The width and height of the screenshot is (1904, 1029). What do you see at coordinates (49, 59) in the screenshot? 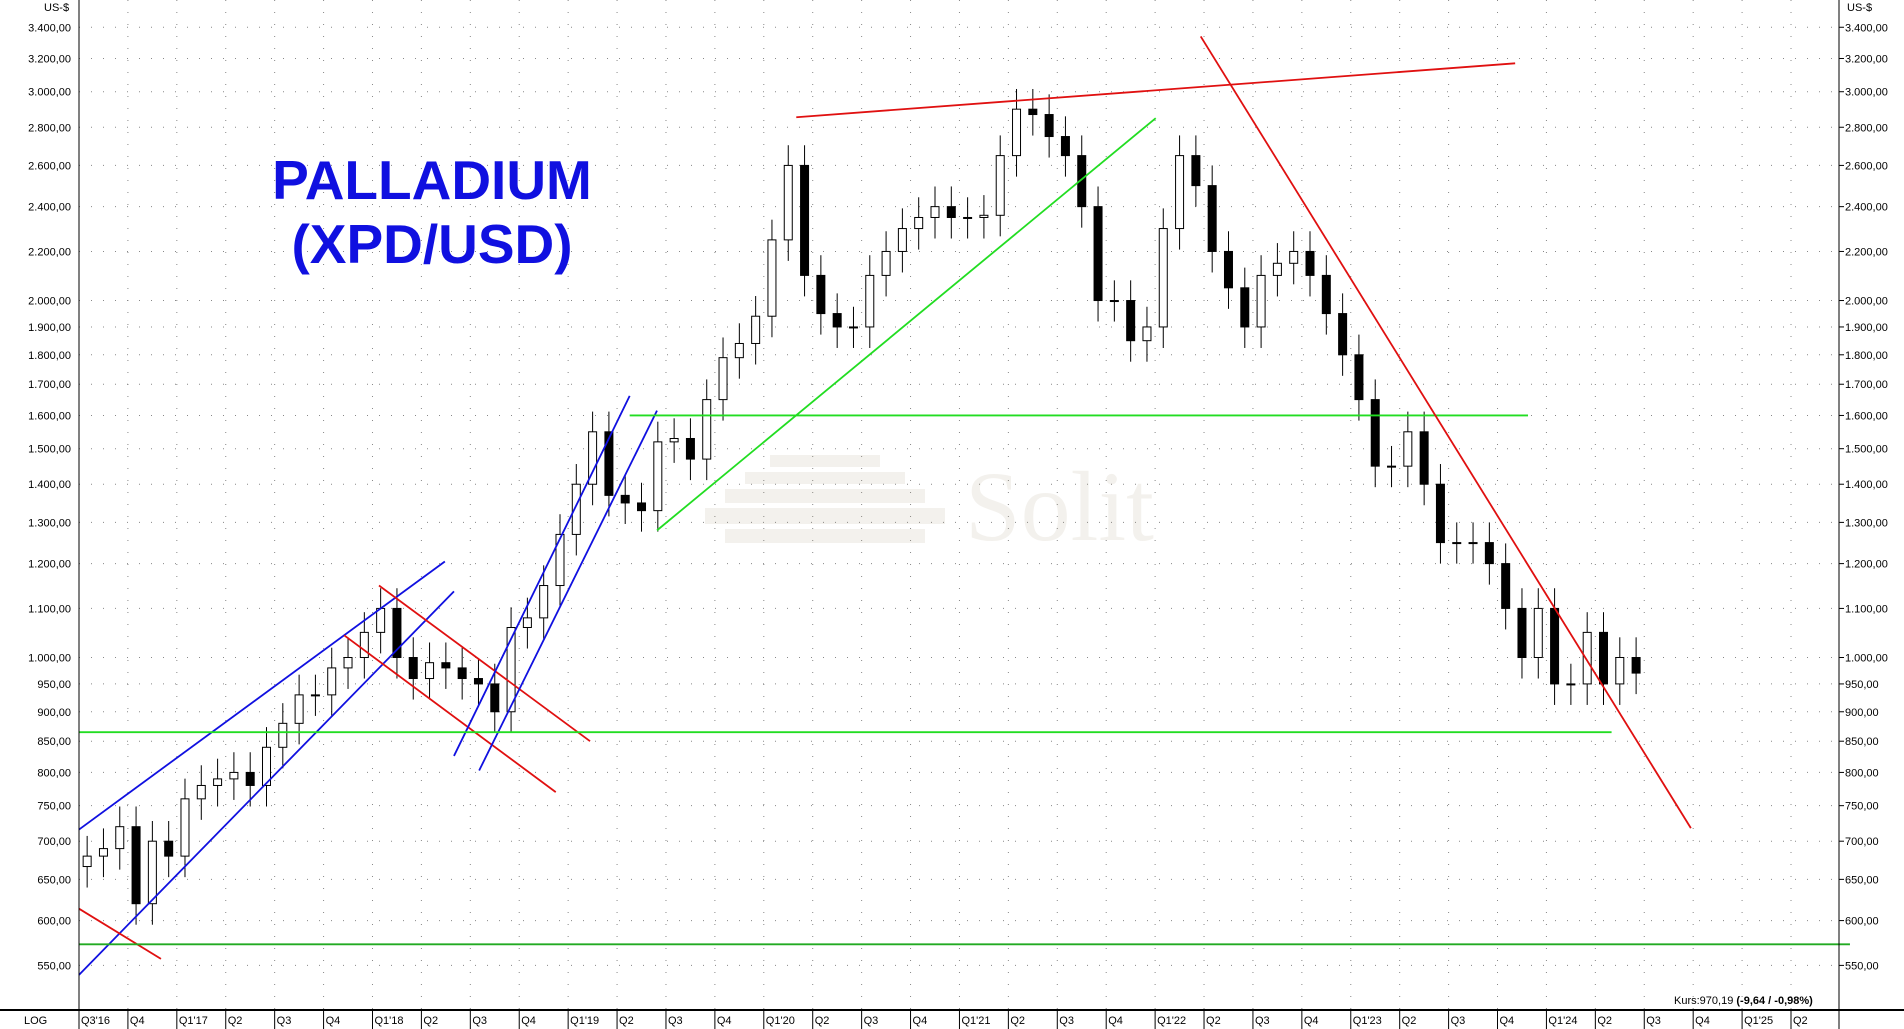
I see `y-tick-label-left: 3.200,00` at bounding box center [49, 59].